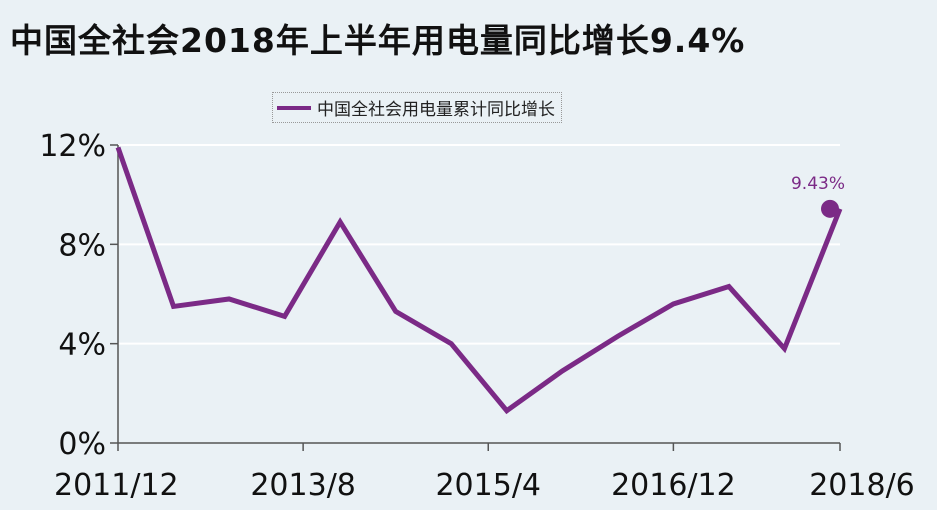 Image resolution: width=937 pixels, height=510 pixels. I want to click on data-label: 9.43%, so click(818, 184).